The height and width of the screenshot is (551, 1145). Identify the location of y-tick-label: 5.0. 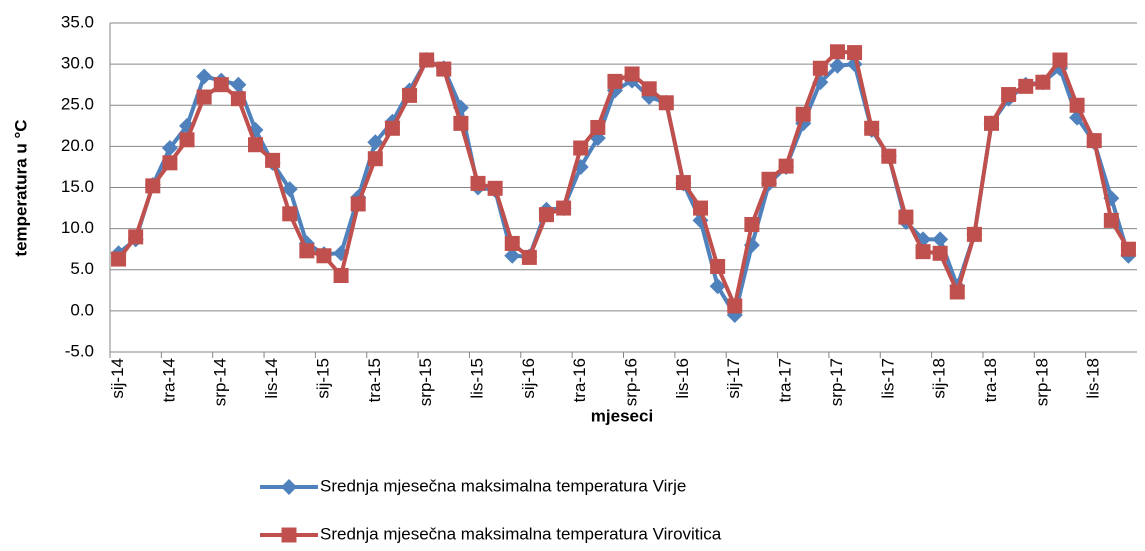
(82, 268).